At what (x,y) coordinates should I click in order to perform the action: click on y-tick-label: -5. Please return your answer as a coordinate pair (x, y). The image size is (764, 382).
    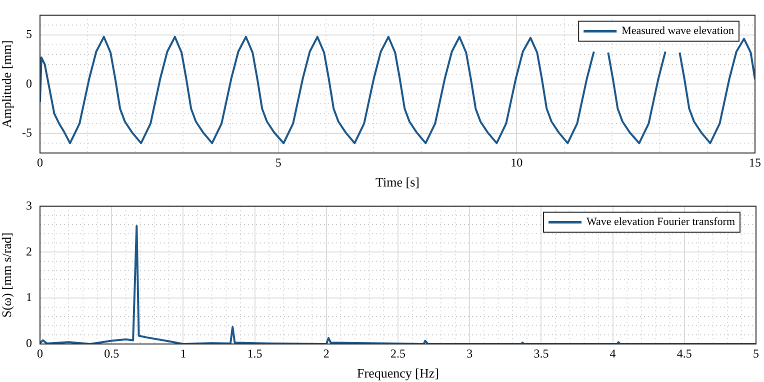
    Looking at the image, I should click on (27, 132).